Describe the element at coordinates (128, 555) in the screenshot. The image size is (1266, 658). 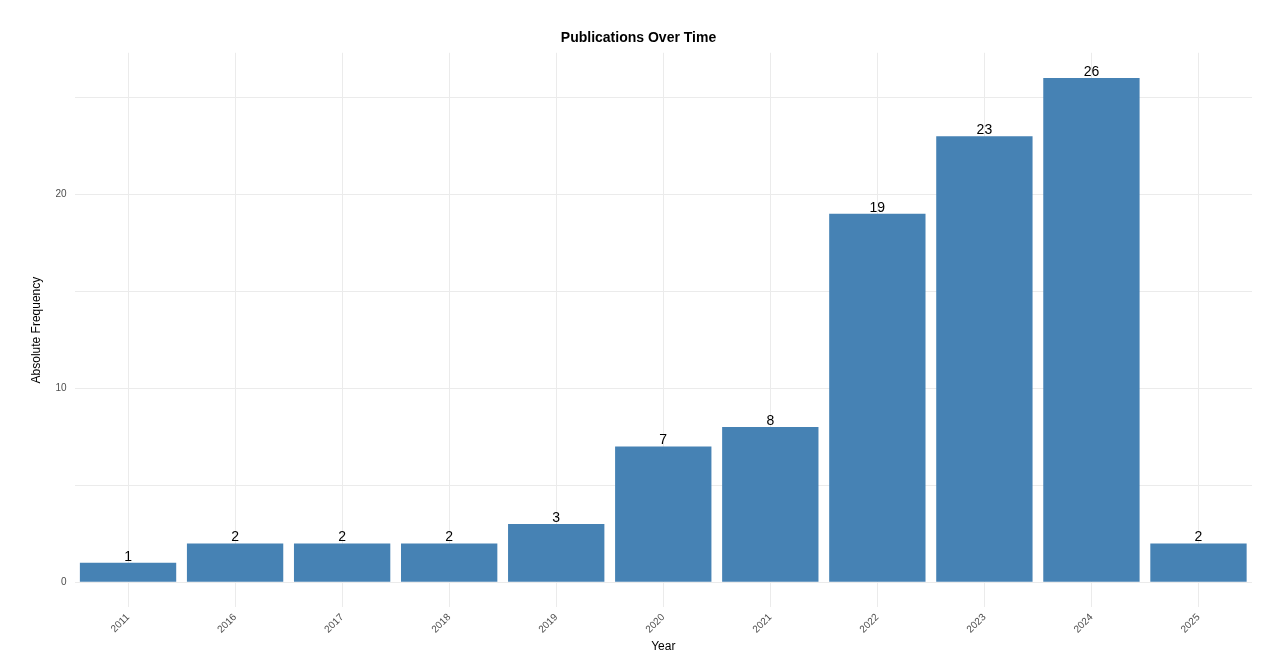
I see `data-label: 1` at that location.